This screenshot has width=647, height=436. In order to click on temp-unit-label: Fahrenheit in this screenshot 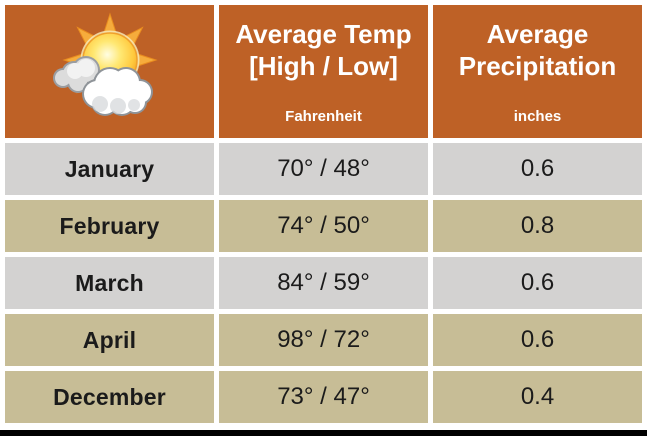, I will do `click(323, 116)`.